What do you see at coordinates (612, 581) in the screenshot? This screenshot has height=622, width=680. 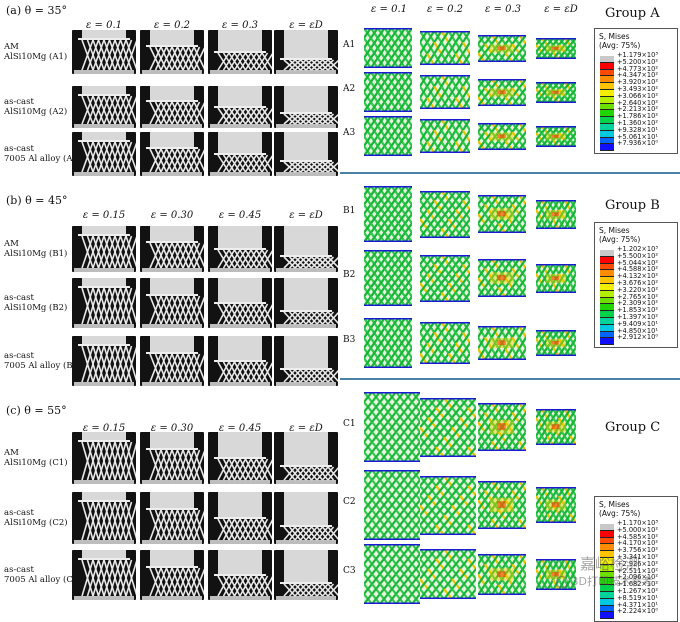 I see `watermark-sub-text: 3D打印技术参考` at bounding box center [612, 581].